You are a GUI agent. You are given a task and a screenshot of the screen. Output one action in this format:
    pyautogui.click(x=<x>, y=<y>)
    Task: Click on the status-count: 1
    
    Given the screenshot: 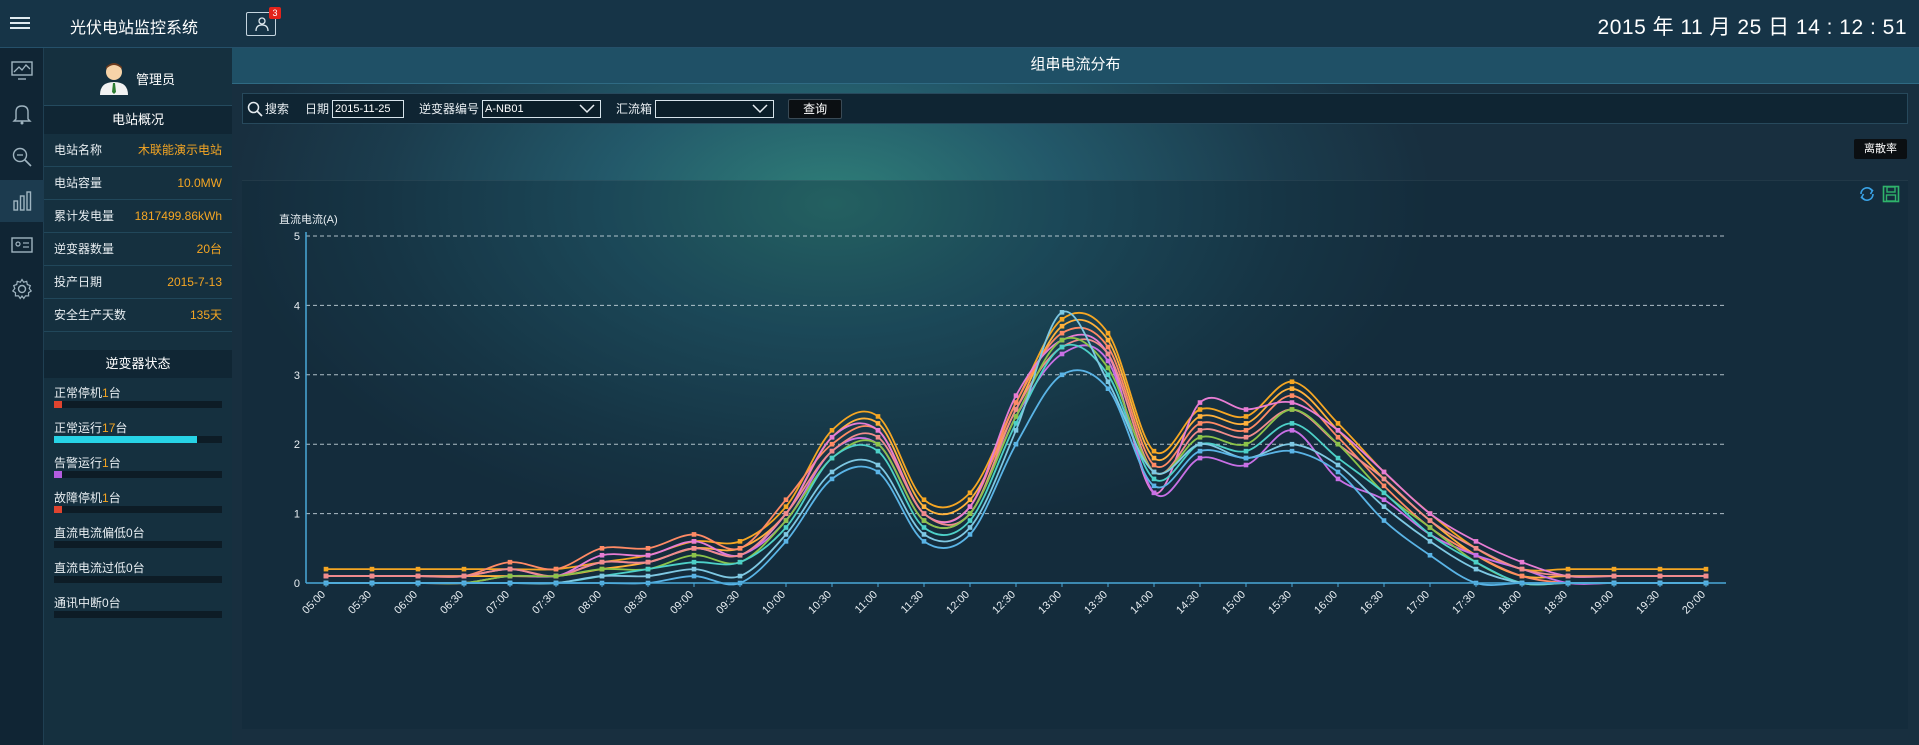 What is the action you would take?
    pyautogui.click(x=105, y=393)
    